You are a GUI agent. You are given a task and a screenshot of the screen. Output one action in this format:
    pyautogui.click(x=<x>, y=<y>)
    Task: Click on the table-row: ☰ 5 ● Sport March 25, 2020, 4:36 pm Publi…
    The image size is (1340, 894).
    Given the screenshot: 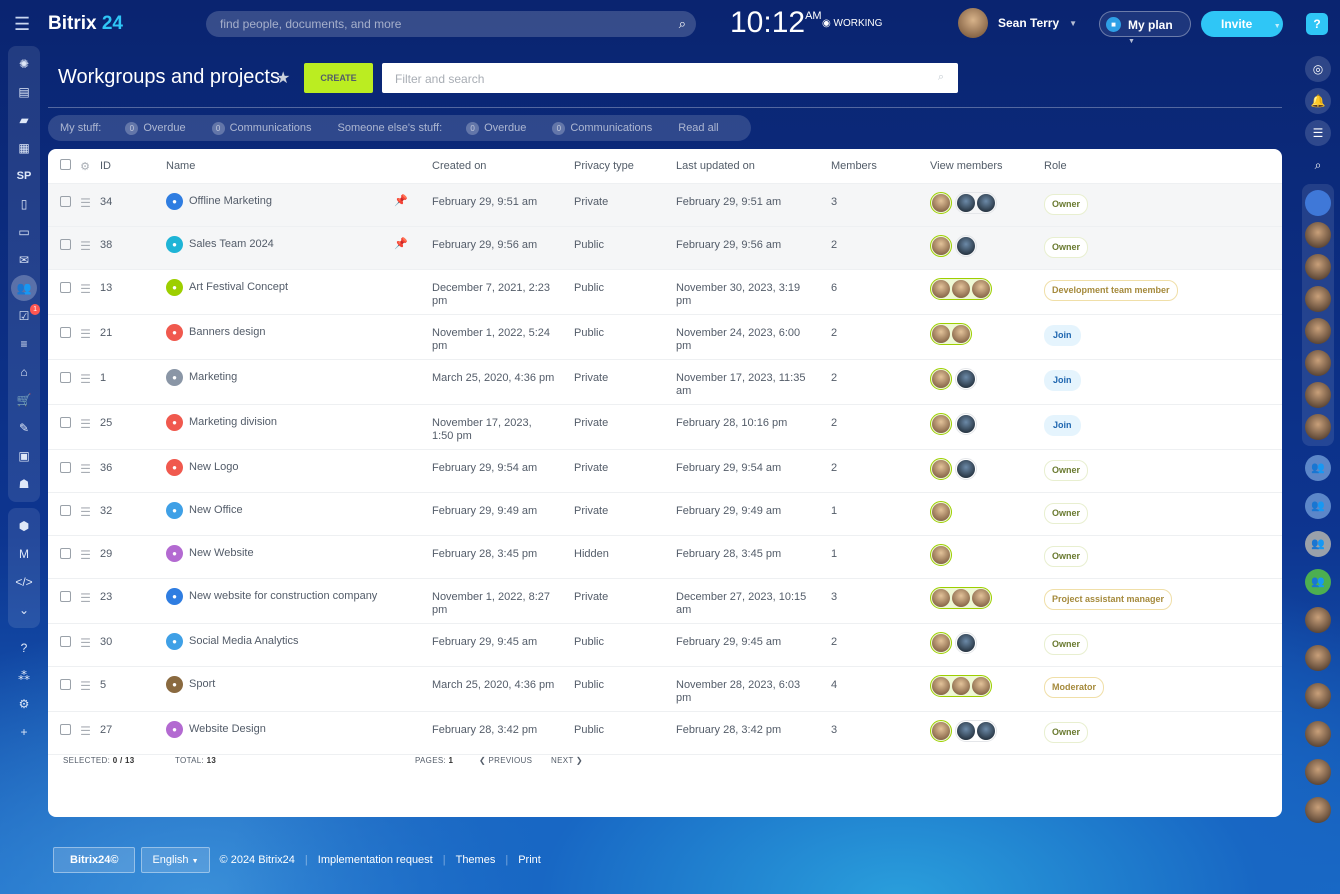 What is the action you would take?
    pyautogui.click(x=665, y=689)
    